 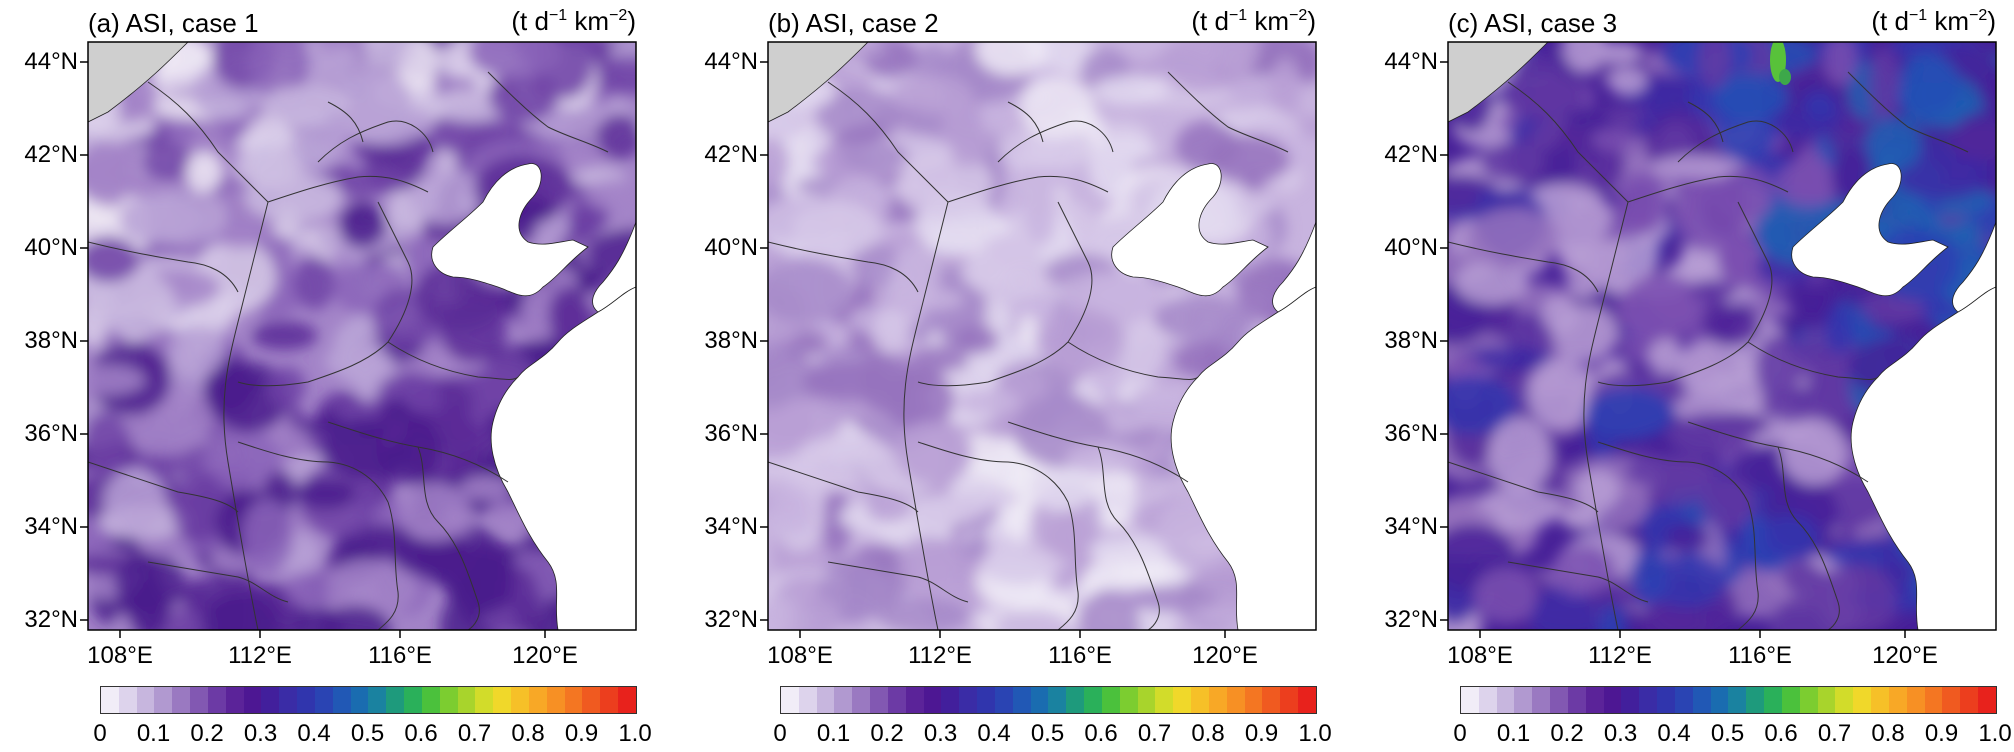 I want to click on lat-label: 36°N, so click(x=1411, y=433).